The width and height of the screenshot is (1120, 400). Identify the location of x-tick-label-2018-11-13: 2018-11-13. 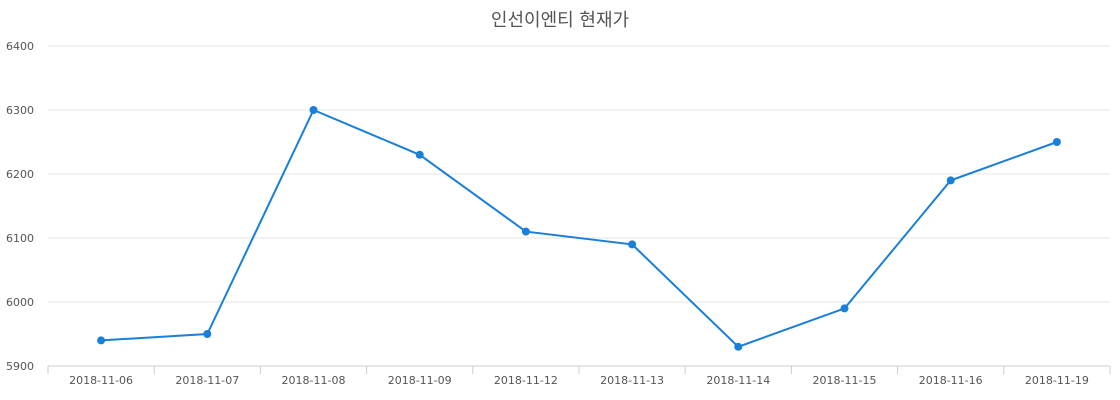
(632, 380).